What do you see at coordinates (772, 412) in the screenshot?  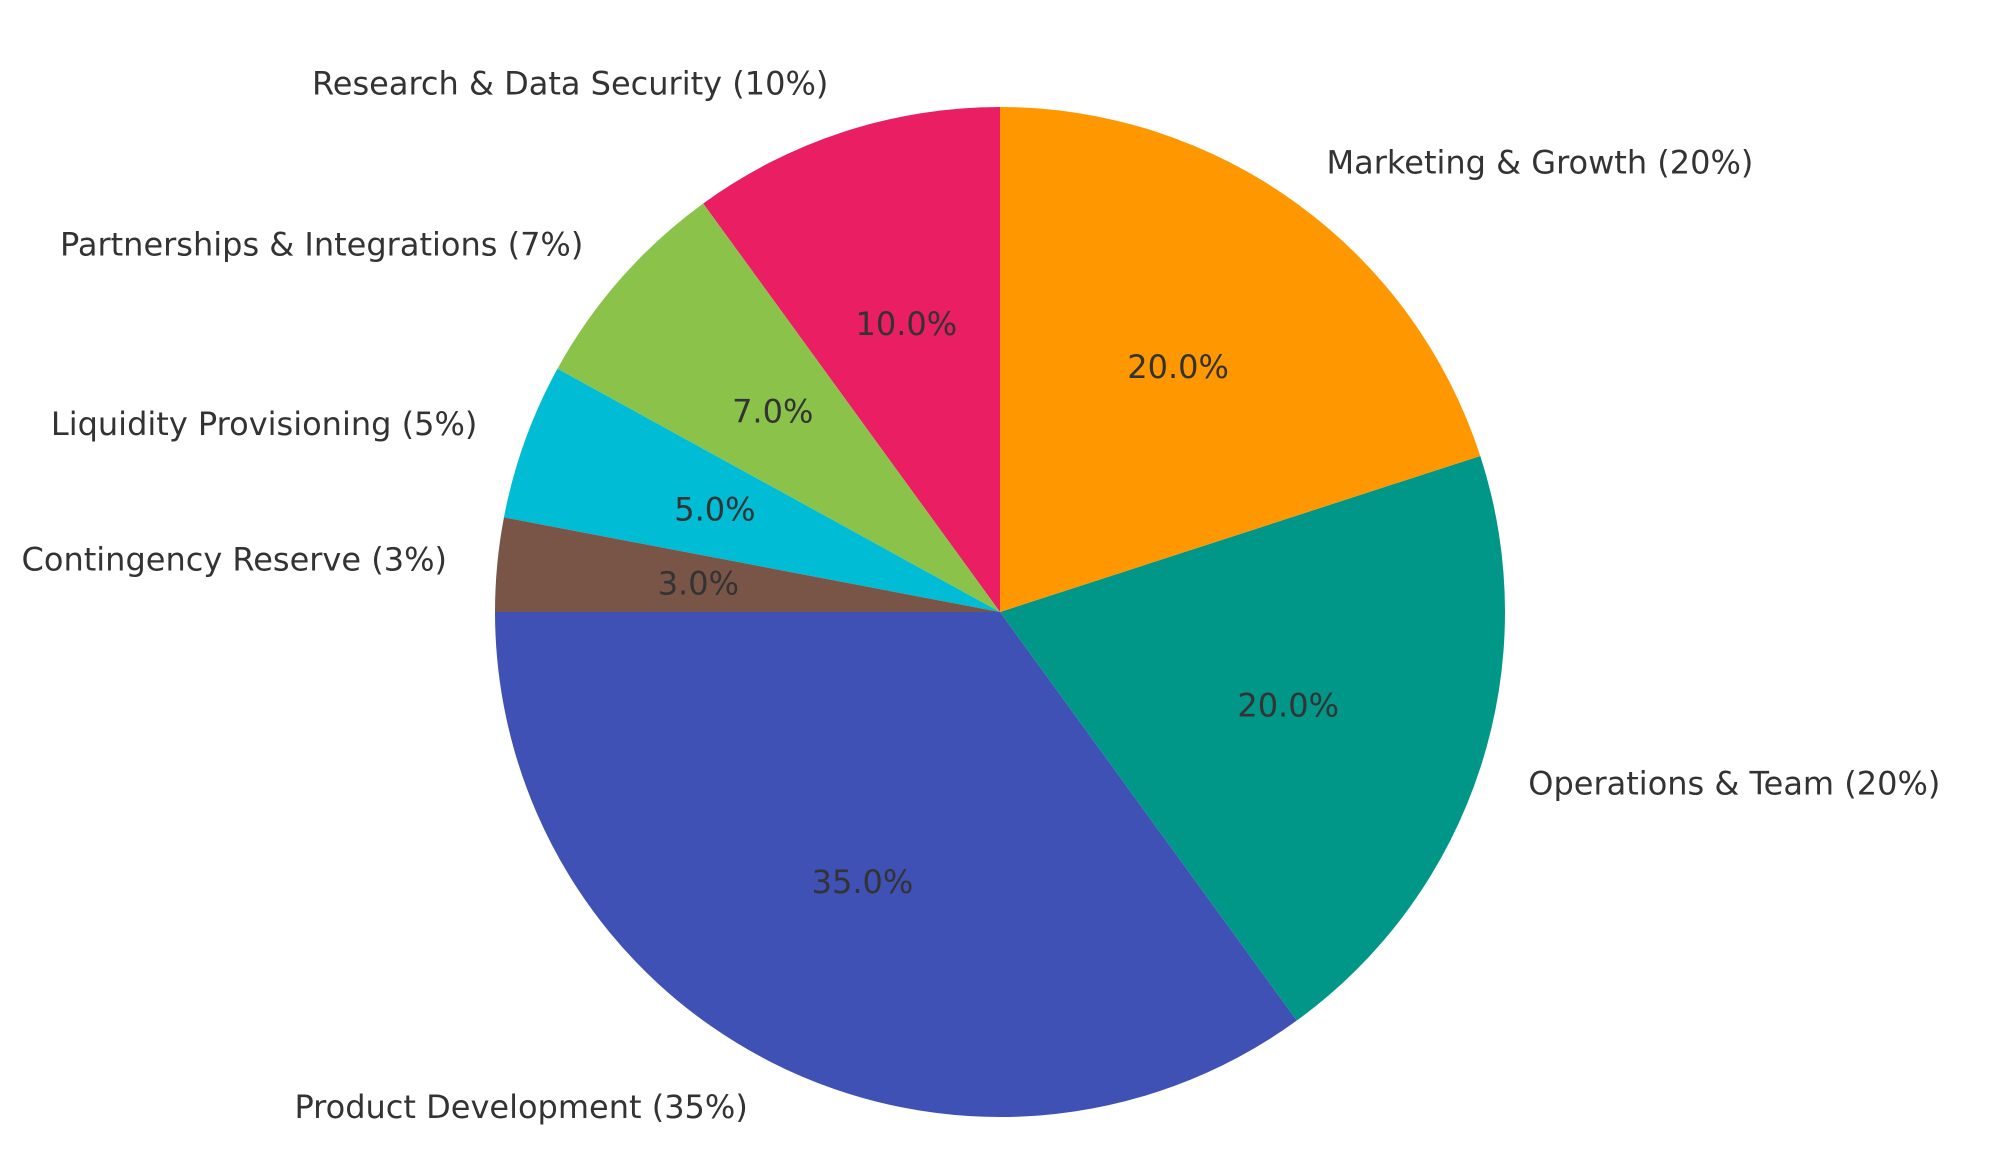 I see `pct-label-partnerships-and-integrations: 7.0%` at bounding box center [772, 412].